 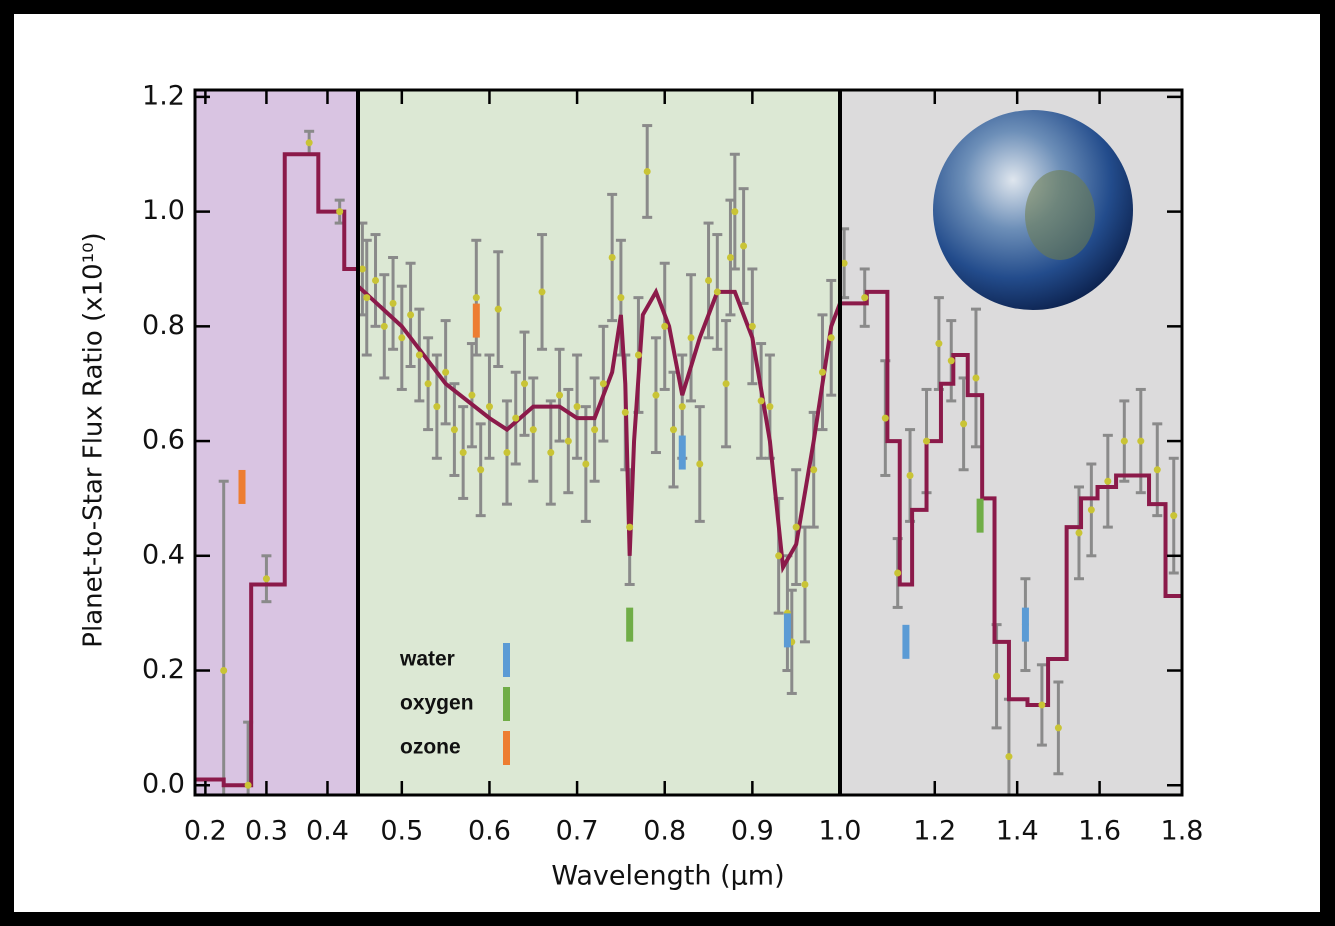 I want to click on x-tick-label: 1.0, so click(x=840, y=831).